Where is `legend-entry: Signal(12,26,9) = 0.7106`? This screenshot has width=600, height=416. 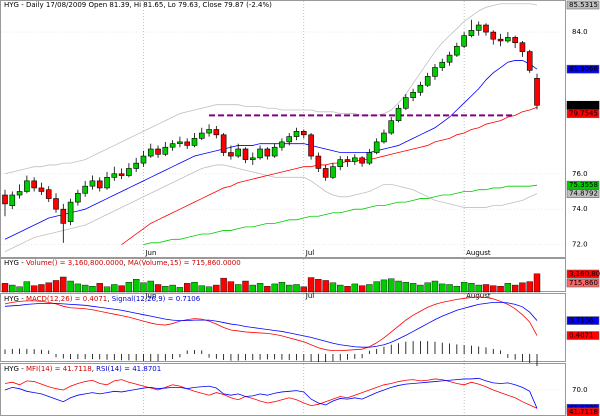
legend-entry: Signal(12,26,9) = 0.7106 is located at coordinates (156, 299).